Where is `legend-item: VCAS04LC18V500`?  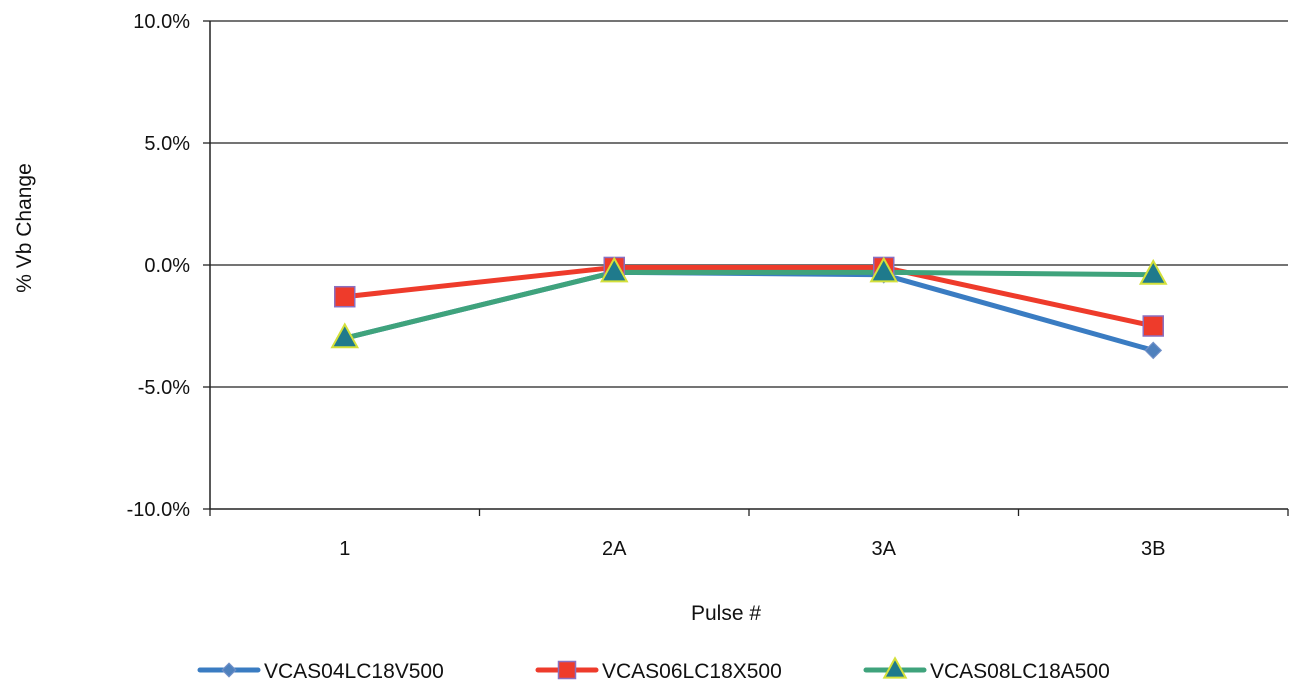 legend-item: VCAS04LC18V500 is located at coordinates (320, 671).